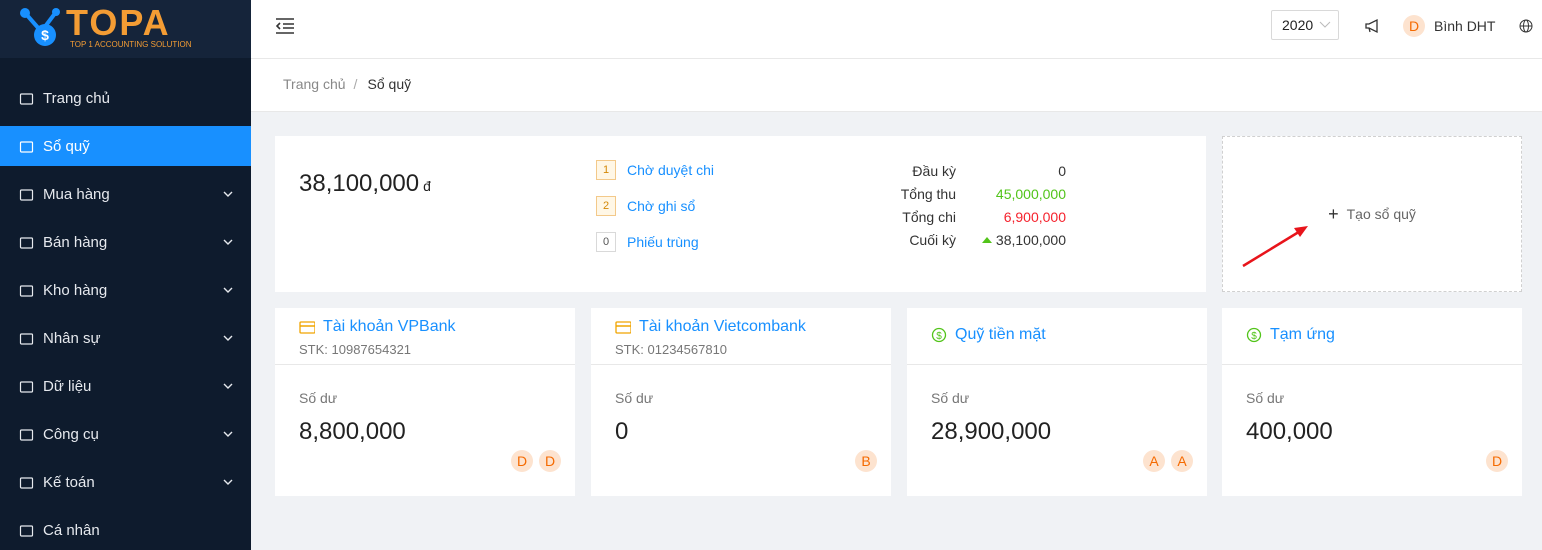 This screenshot has width=1542, height=550. What do you see at coordinates (76, 98) in the screenshot?
I see `menu-label: Trang chủ` at bounding box center [76, 98].